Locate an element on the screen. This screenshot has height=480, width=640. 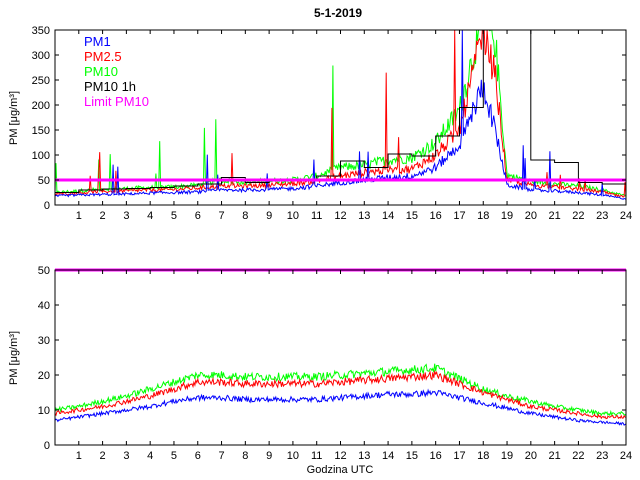
bottom-ylabel: PM [μg/m³] is located at coordinates (14, 358).